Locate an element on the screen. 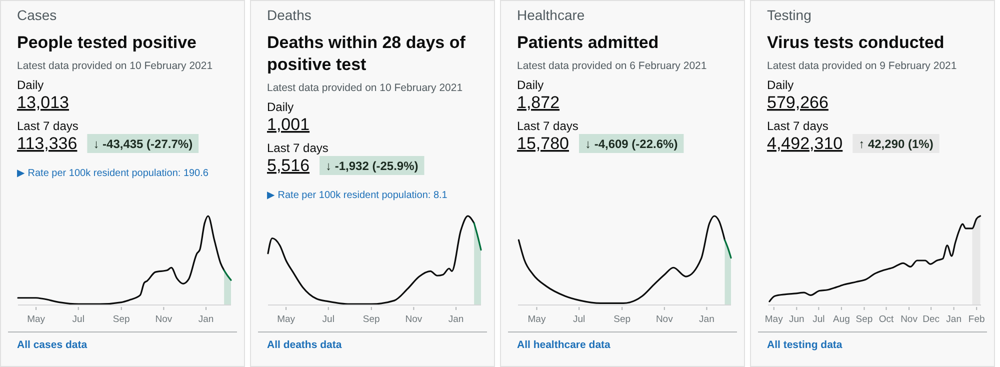  text: Latest data provided on 6 February 2021 is located at coordinates (612, 66).